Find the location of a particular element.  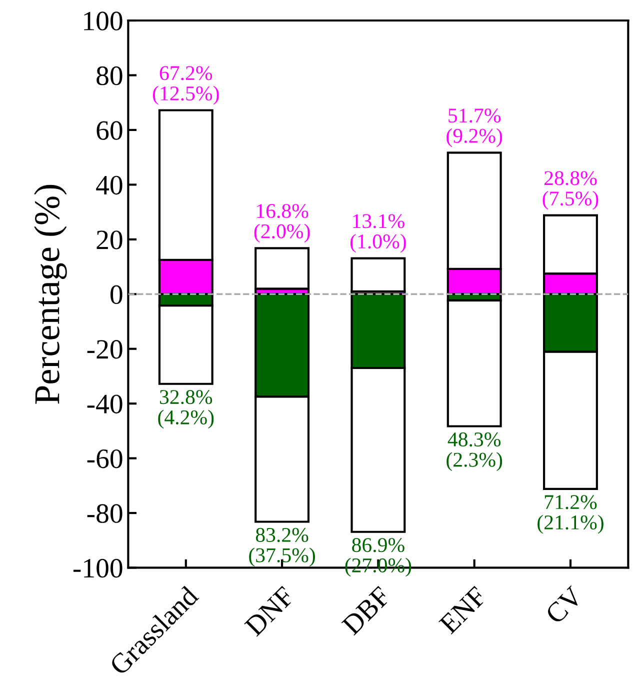

annotation: 13.1% (1.0%) is located at coordinates (378, 233).